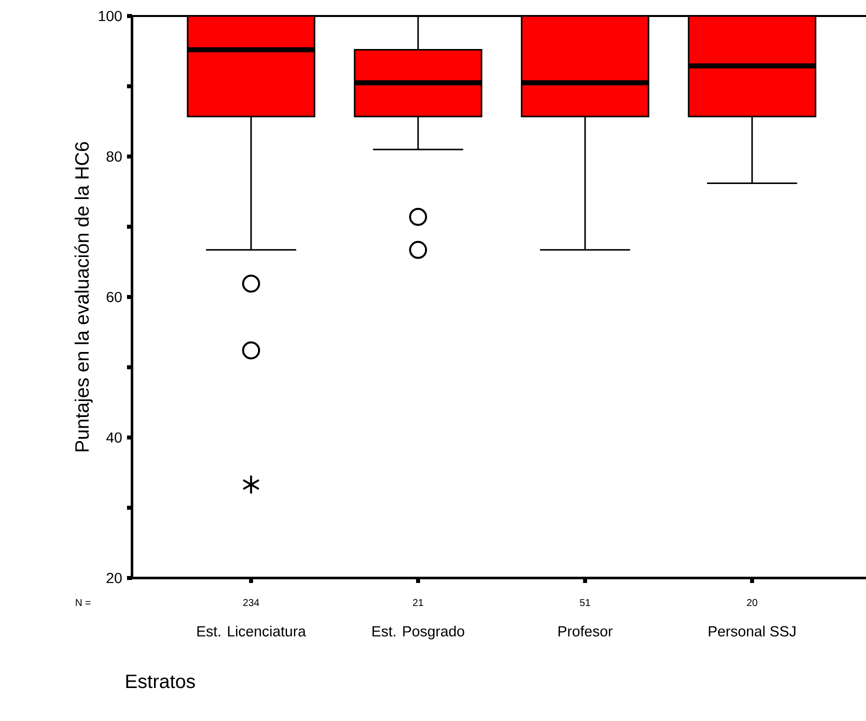  What do you see at coordinates (114, 437) in the screenshot?
I see `y-tick-label: 40` at bounding box center [114, 437].